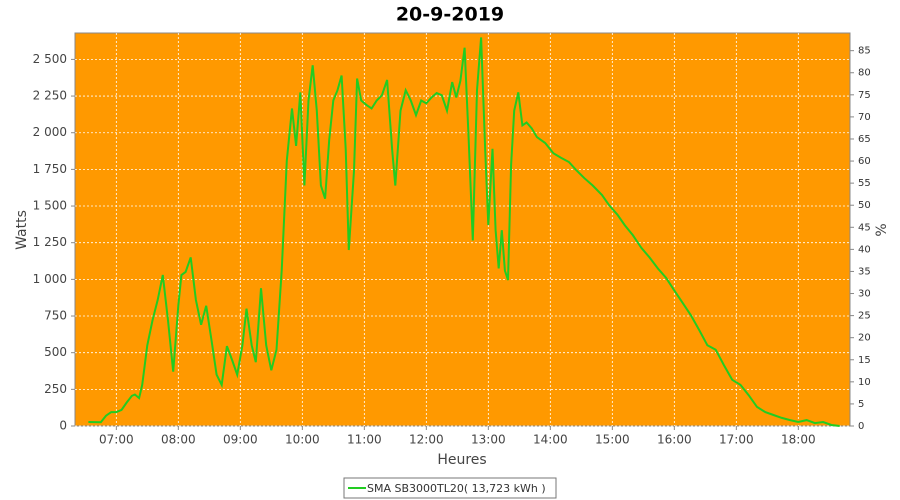  What do you see at coordinates (798, 440) in the screenshot?
I see `x-tick-label: 18:00` at bounding box center [798, 440].